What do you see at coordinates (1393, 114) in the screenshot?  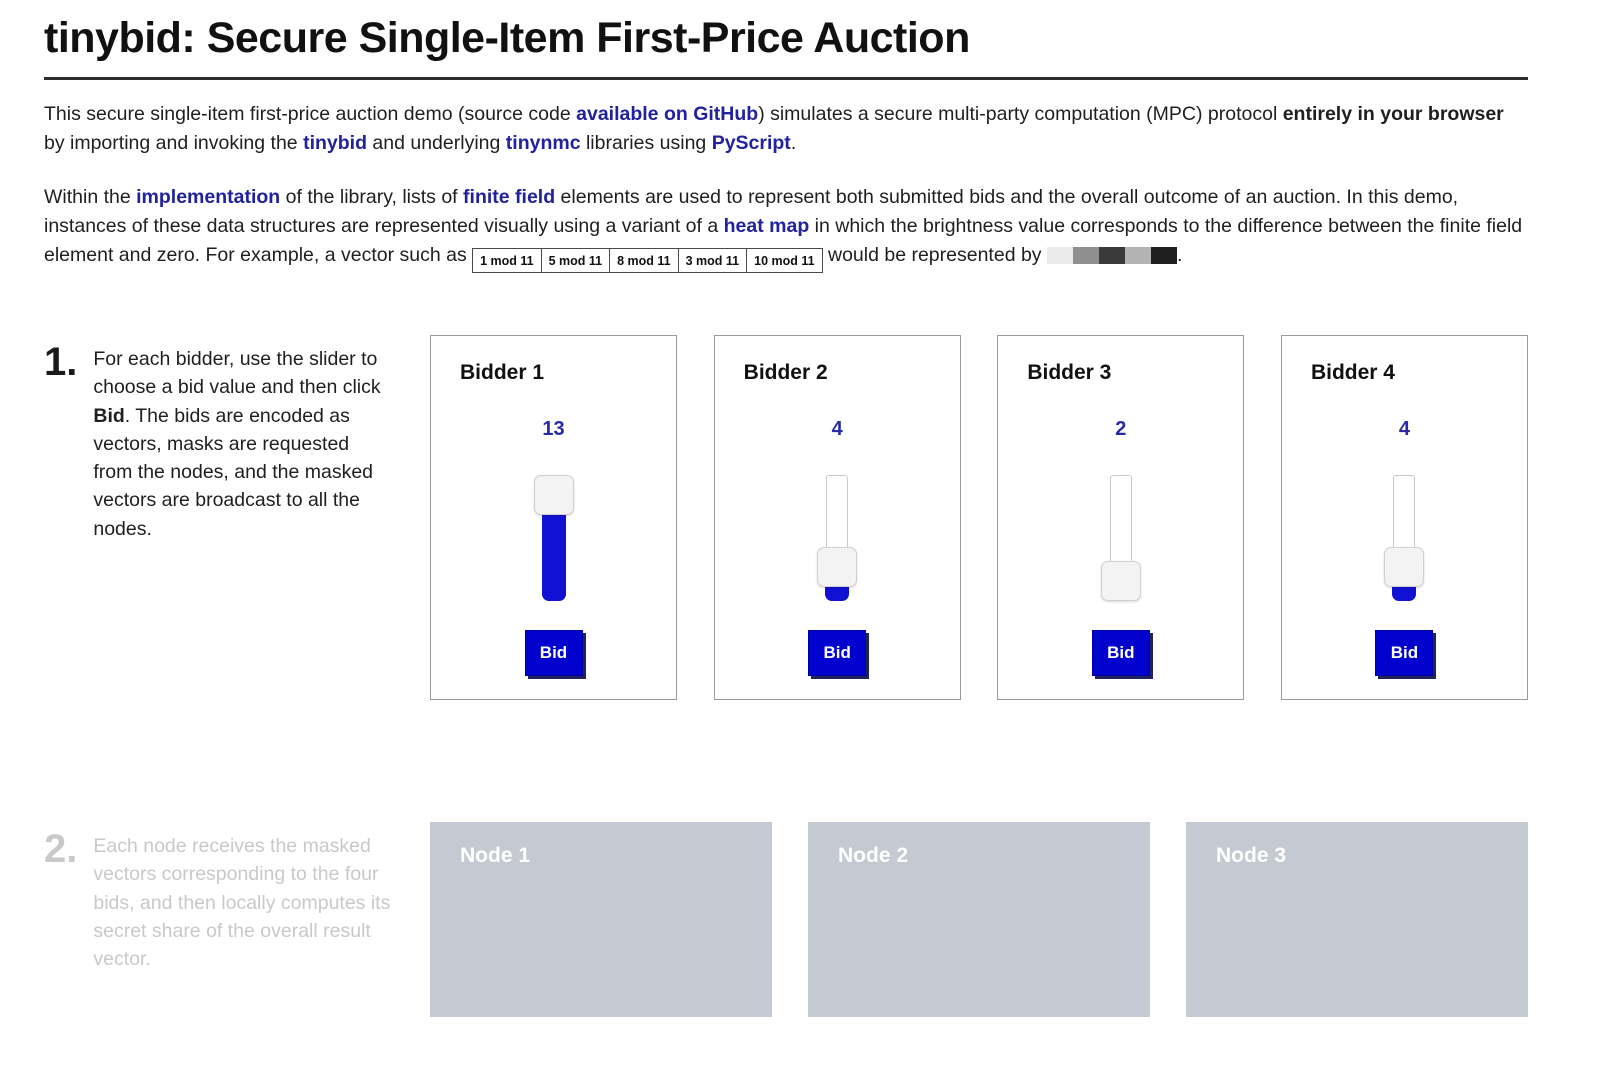 I see `bold-text: entirely in your browser` at bounding box center [1393, 114].